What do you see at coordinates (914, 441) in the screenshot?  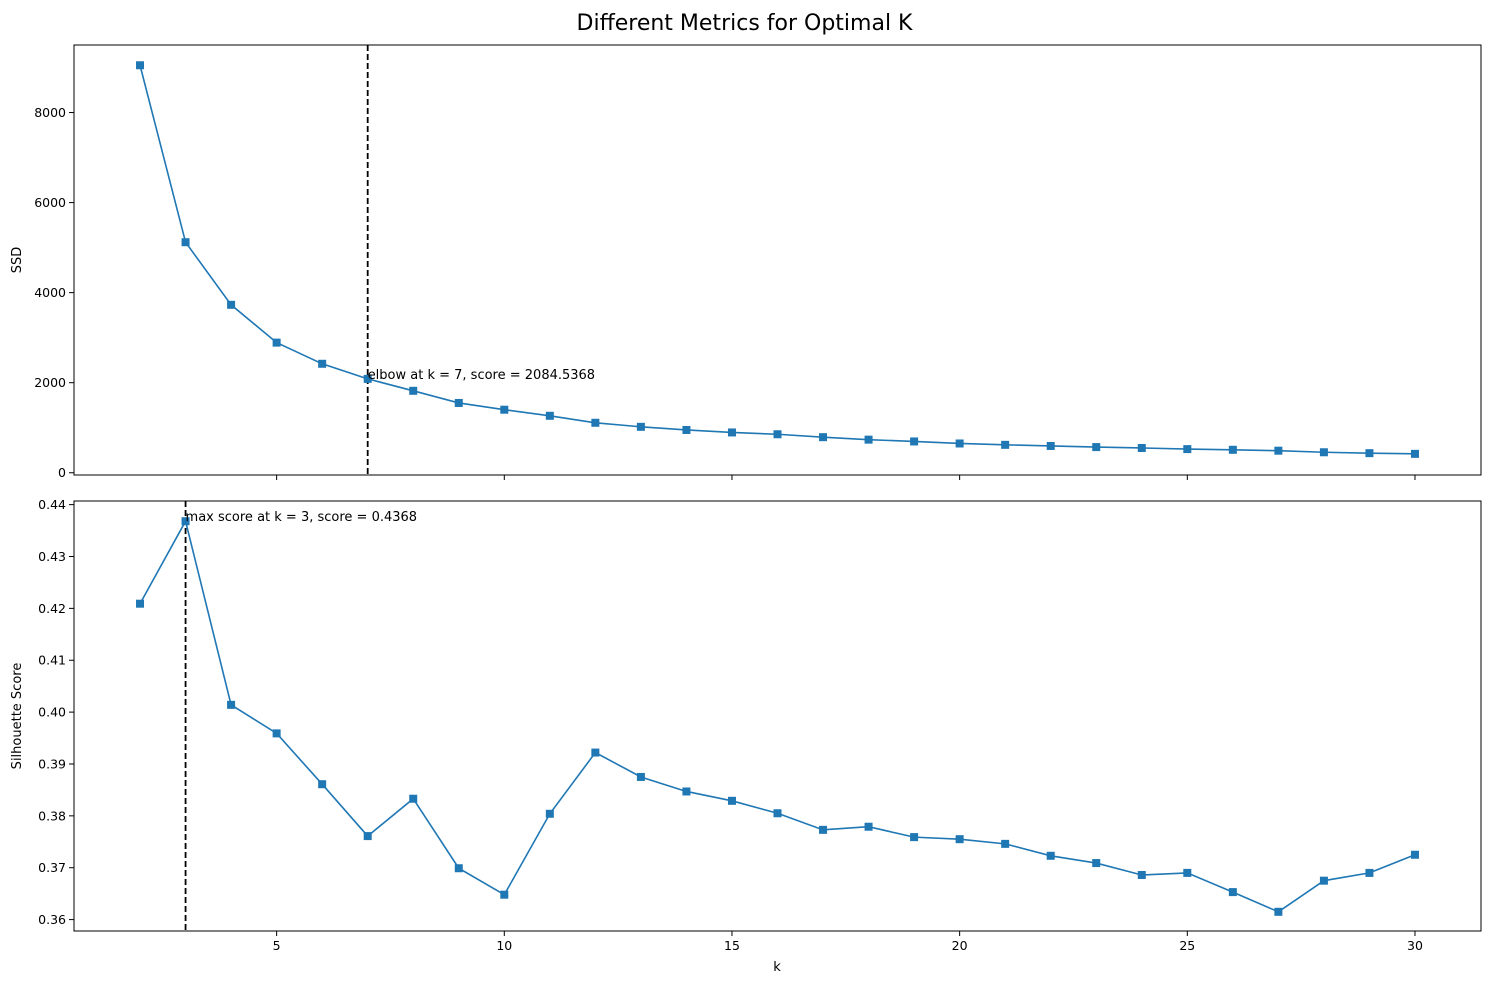 I see `ssd-point-k19` at bounding box center [914, 441].